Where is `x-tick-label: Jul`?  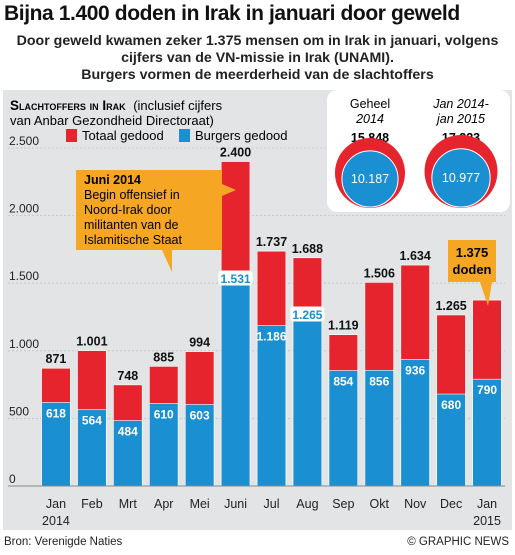
x-tick-label: Jul is located at coordinates (272, 504).